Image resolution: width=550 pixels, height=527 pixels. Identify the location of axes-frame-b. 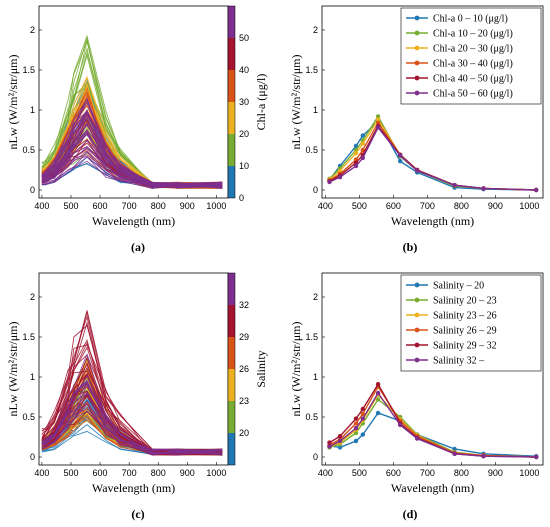
(432, 102).